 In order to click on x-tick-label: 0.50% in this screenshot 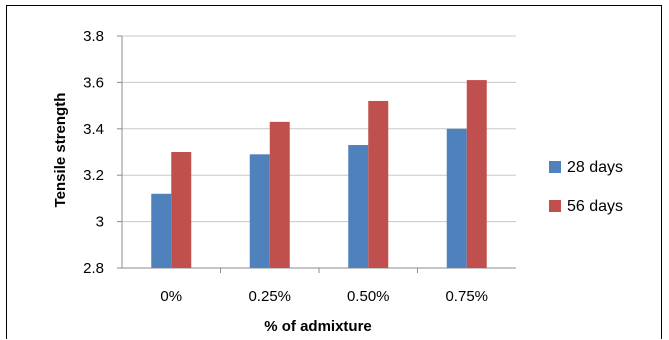, I will do `click(368, 296)`.